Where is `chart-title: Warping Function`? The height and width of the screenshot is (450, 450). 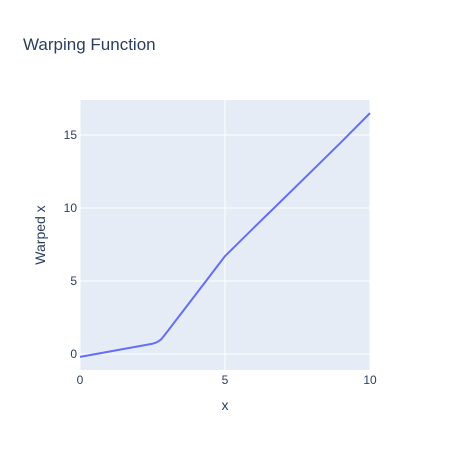
chart-title: Warping Function is located at coordinates (89, 44).